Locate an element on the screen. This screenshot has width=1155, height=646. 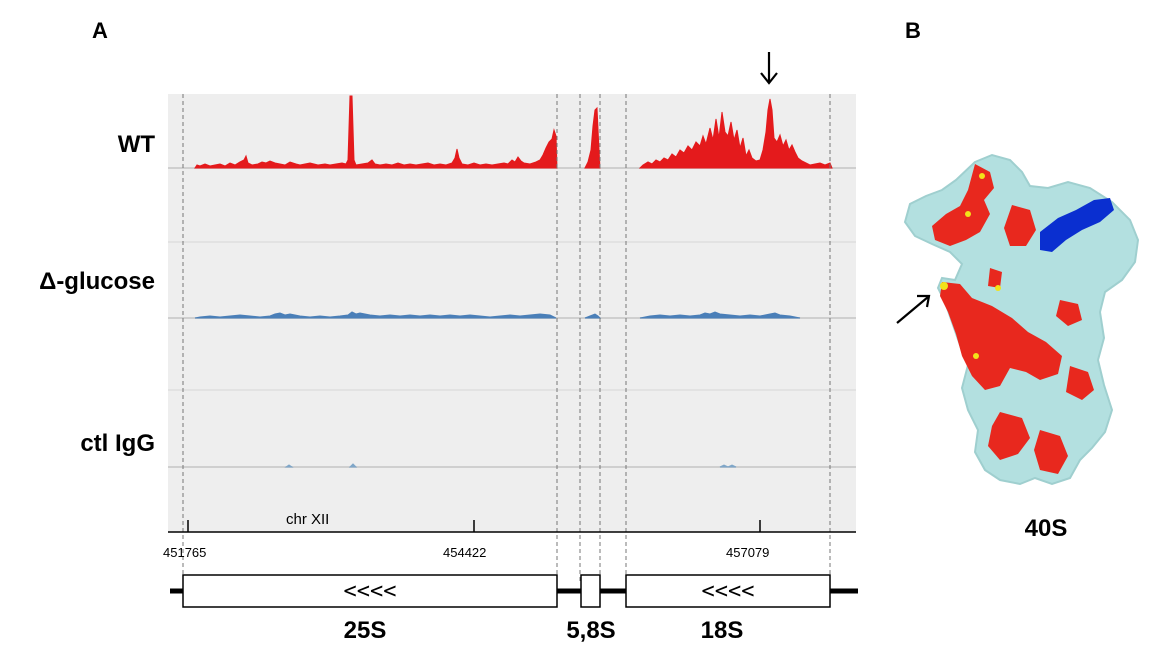
peak-marker-surface is located at coordinates (970, 266).